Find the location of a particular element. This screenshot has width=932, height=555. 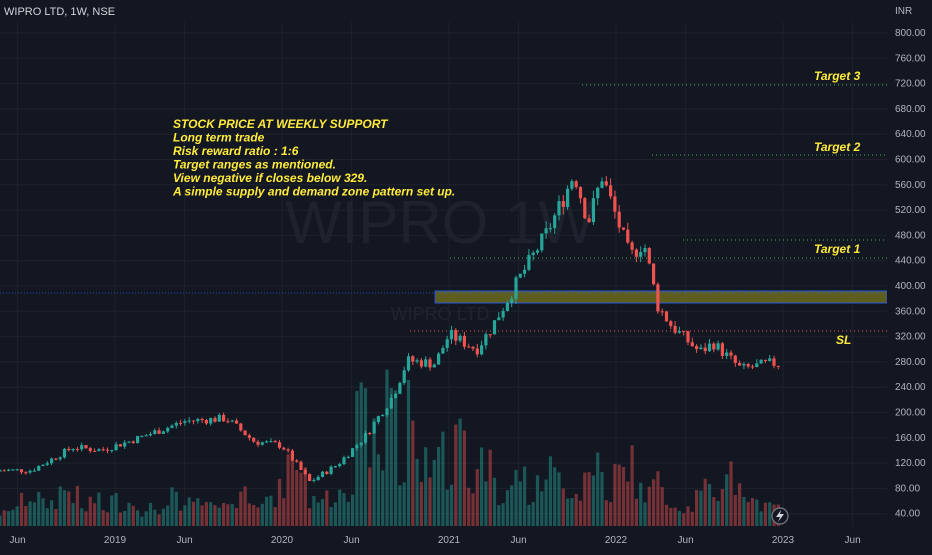

currency-label: INR is located at coordinates (903, 11).